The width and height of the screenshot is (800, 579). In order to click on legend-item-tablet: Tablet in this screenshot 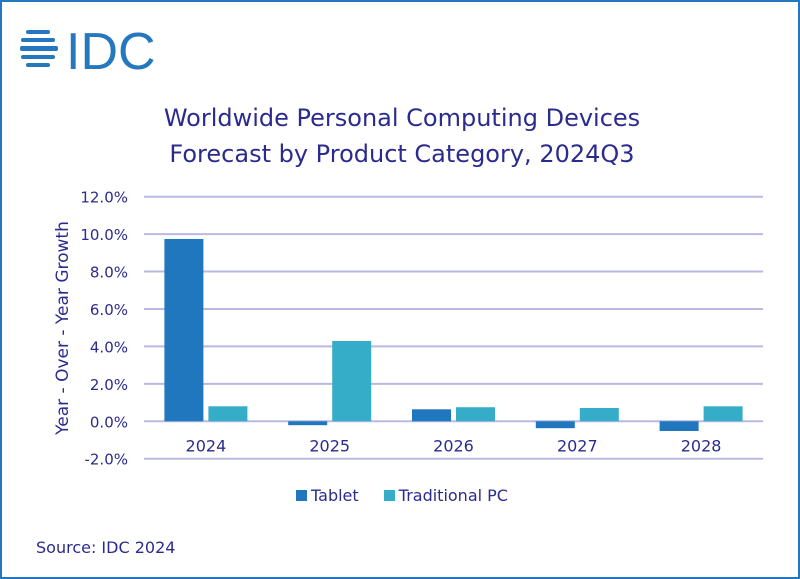, I will do `click(327, 495)`.